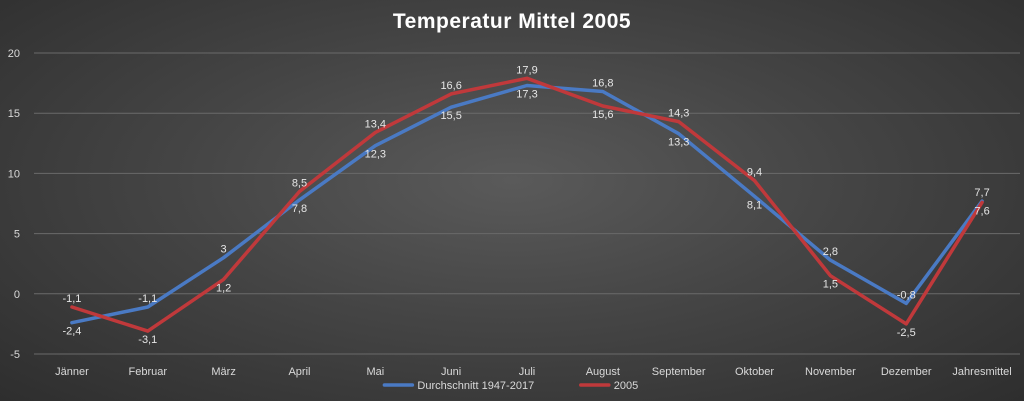 Image resolution: width=1024 pixels, height=401 pixels. I want to click on data-label: 9,4, so click(754, 173).